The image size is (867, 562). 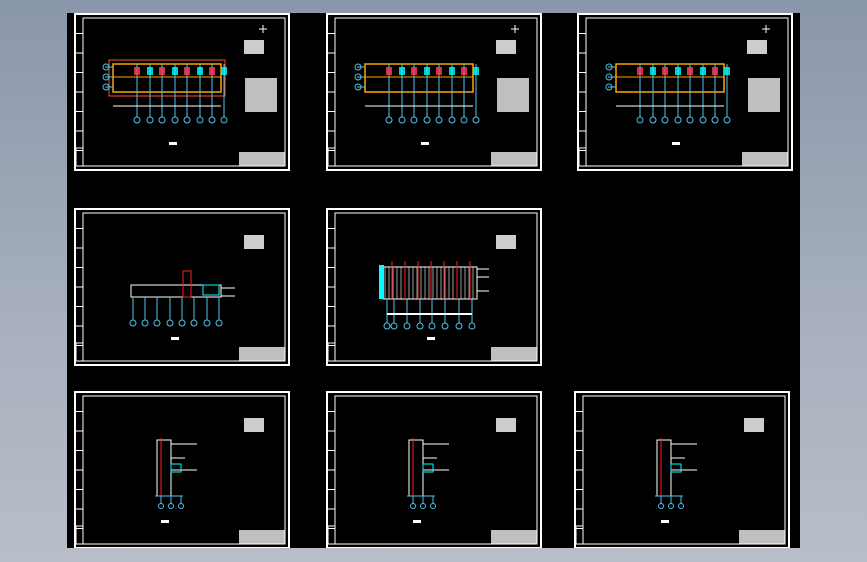 I want to click on sheet-border, so click(x=182, y=287).